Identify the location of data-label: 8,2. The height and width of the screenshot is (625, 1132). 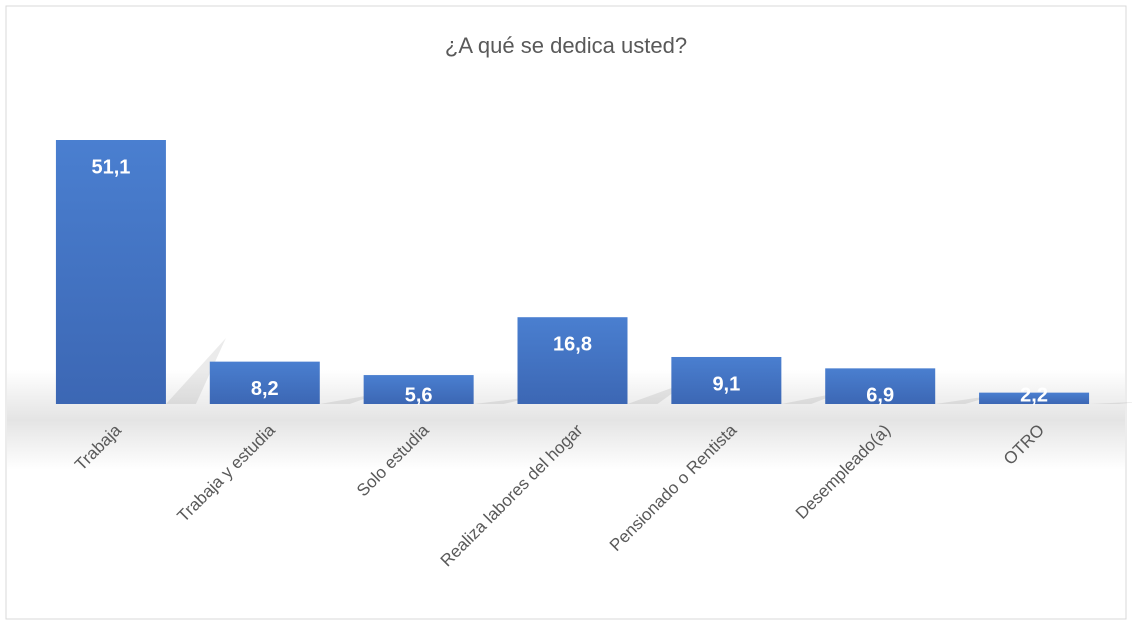
(265, 389).